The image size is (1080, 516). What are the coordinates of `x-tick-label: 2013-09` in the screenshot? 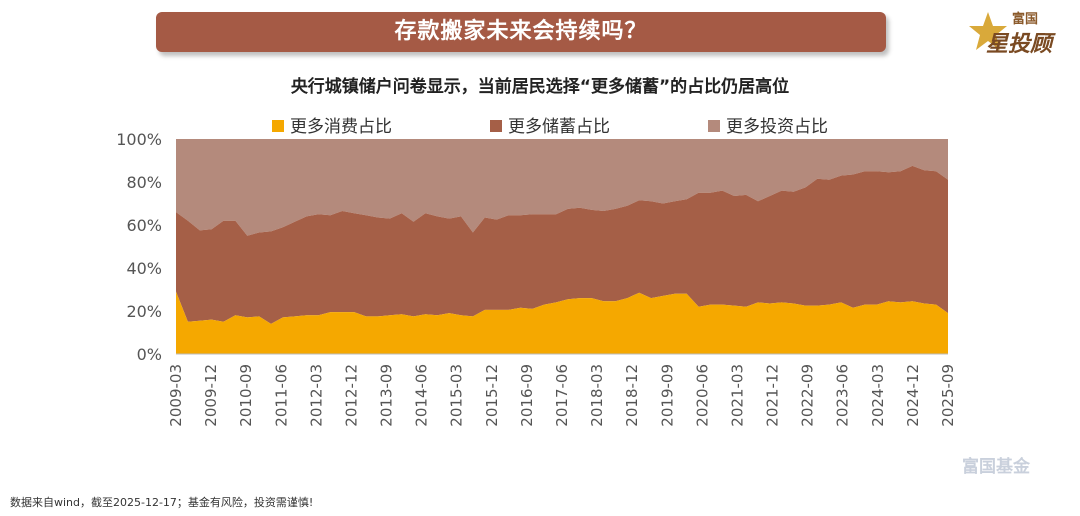 It's located at (387, 395).